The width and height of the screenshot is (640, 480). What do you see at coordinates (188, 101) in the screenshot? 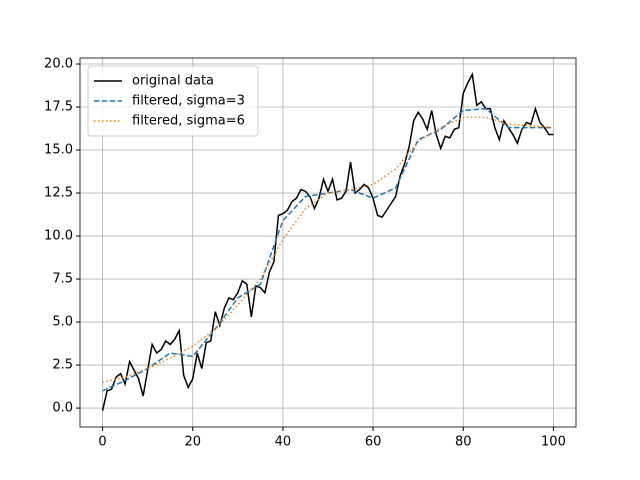
I see `legend-label: filtered, sigma=3` at bounding box center [188, 101].